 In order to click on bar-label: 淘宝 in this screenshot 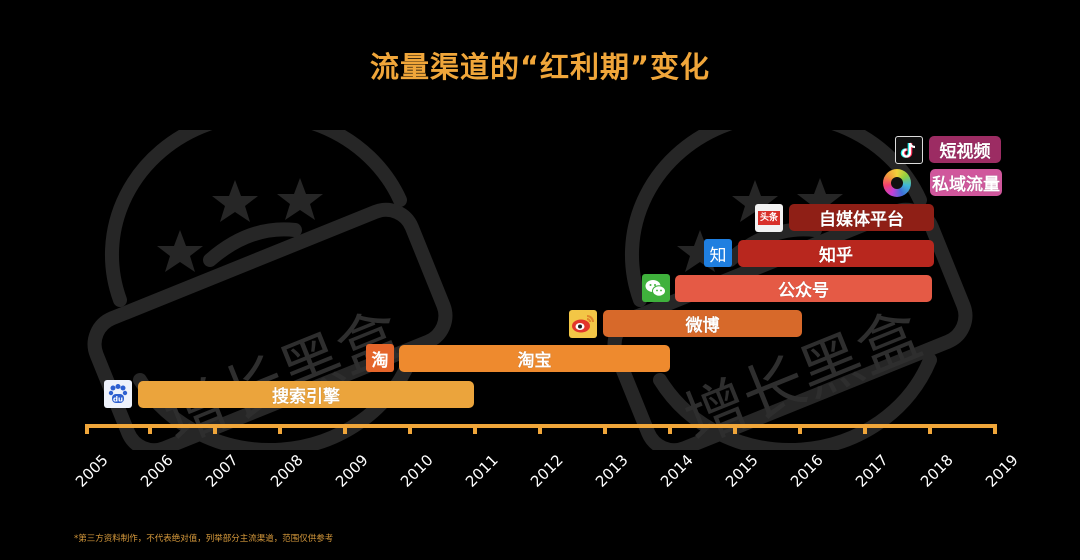, I will do `click(534, 361)`.